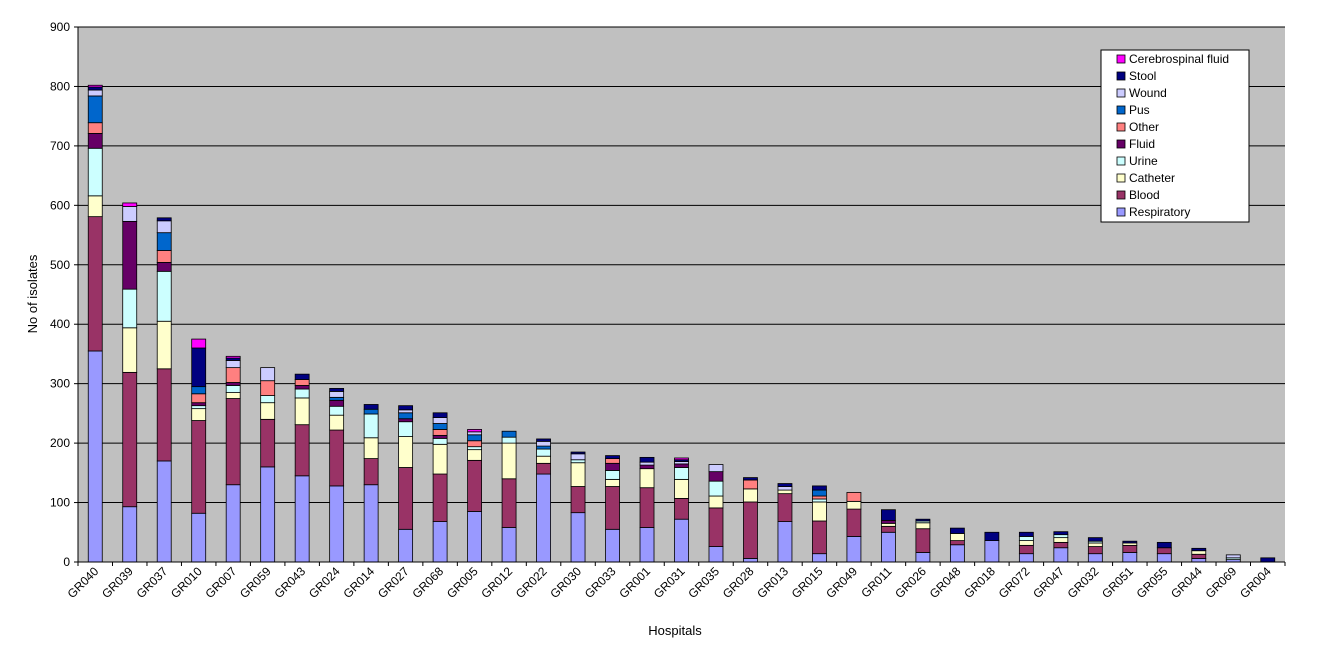  I want to click on bar-stack-gr033, so click(612, 509).